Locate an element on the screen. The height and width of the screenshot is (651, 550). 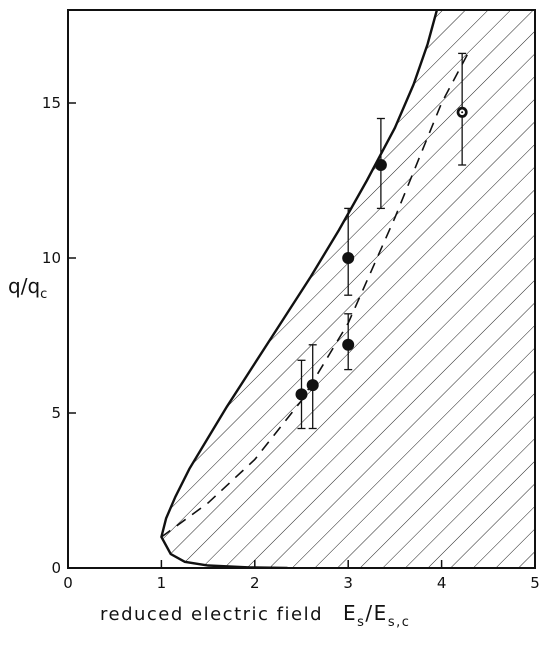
y-tick-label: 10 is located at coordinates (51, 258).